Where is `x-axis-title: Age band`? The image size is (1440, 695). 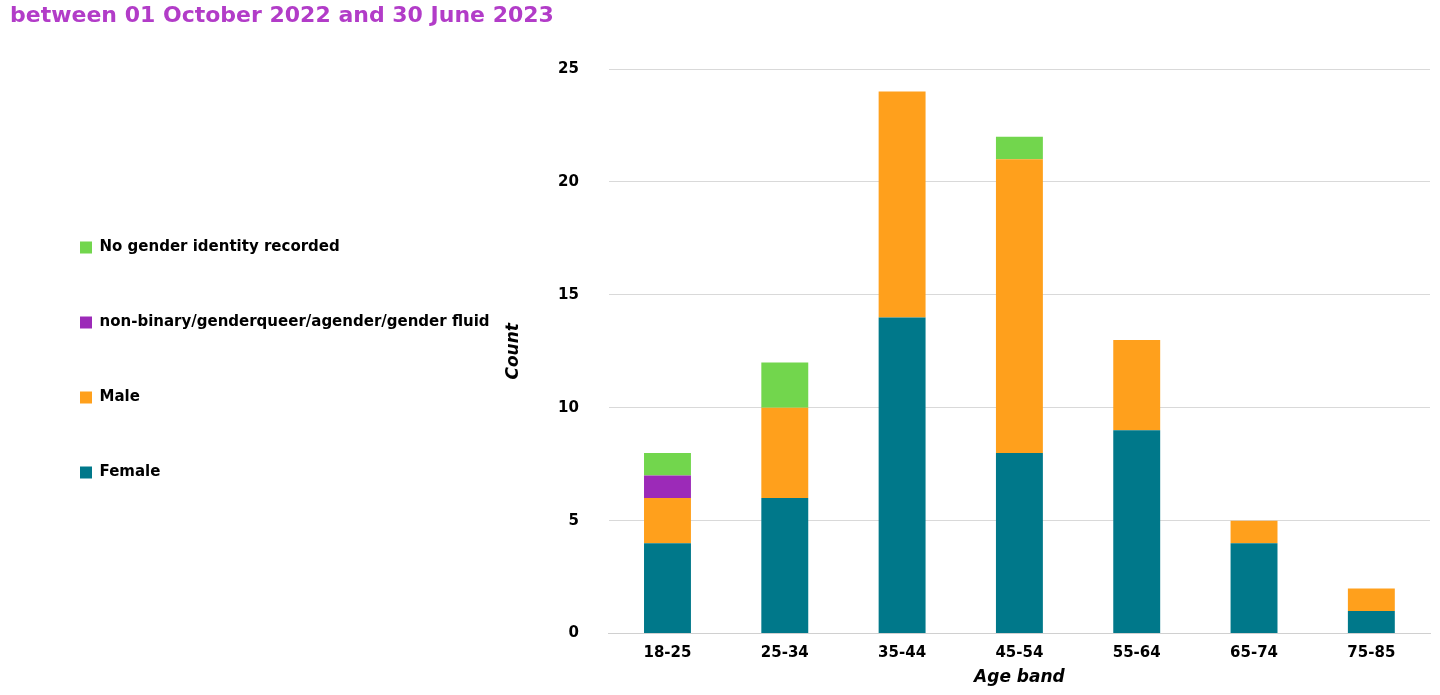
x-axis-title: Age band is located at coordinates (1019, 676).